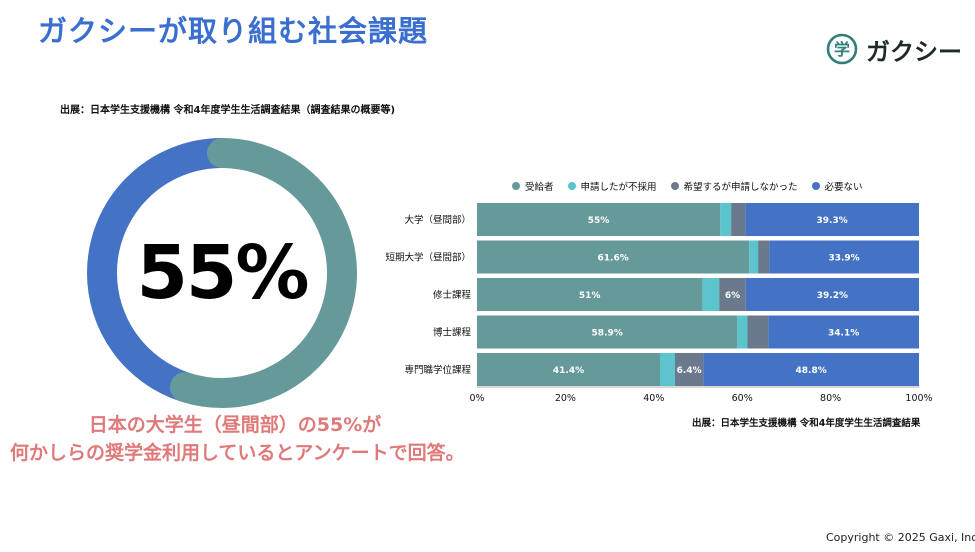  I want to click on donut-cap-start, so click(222, 153).